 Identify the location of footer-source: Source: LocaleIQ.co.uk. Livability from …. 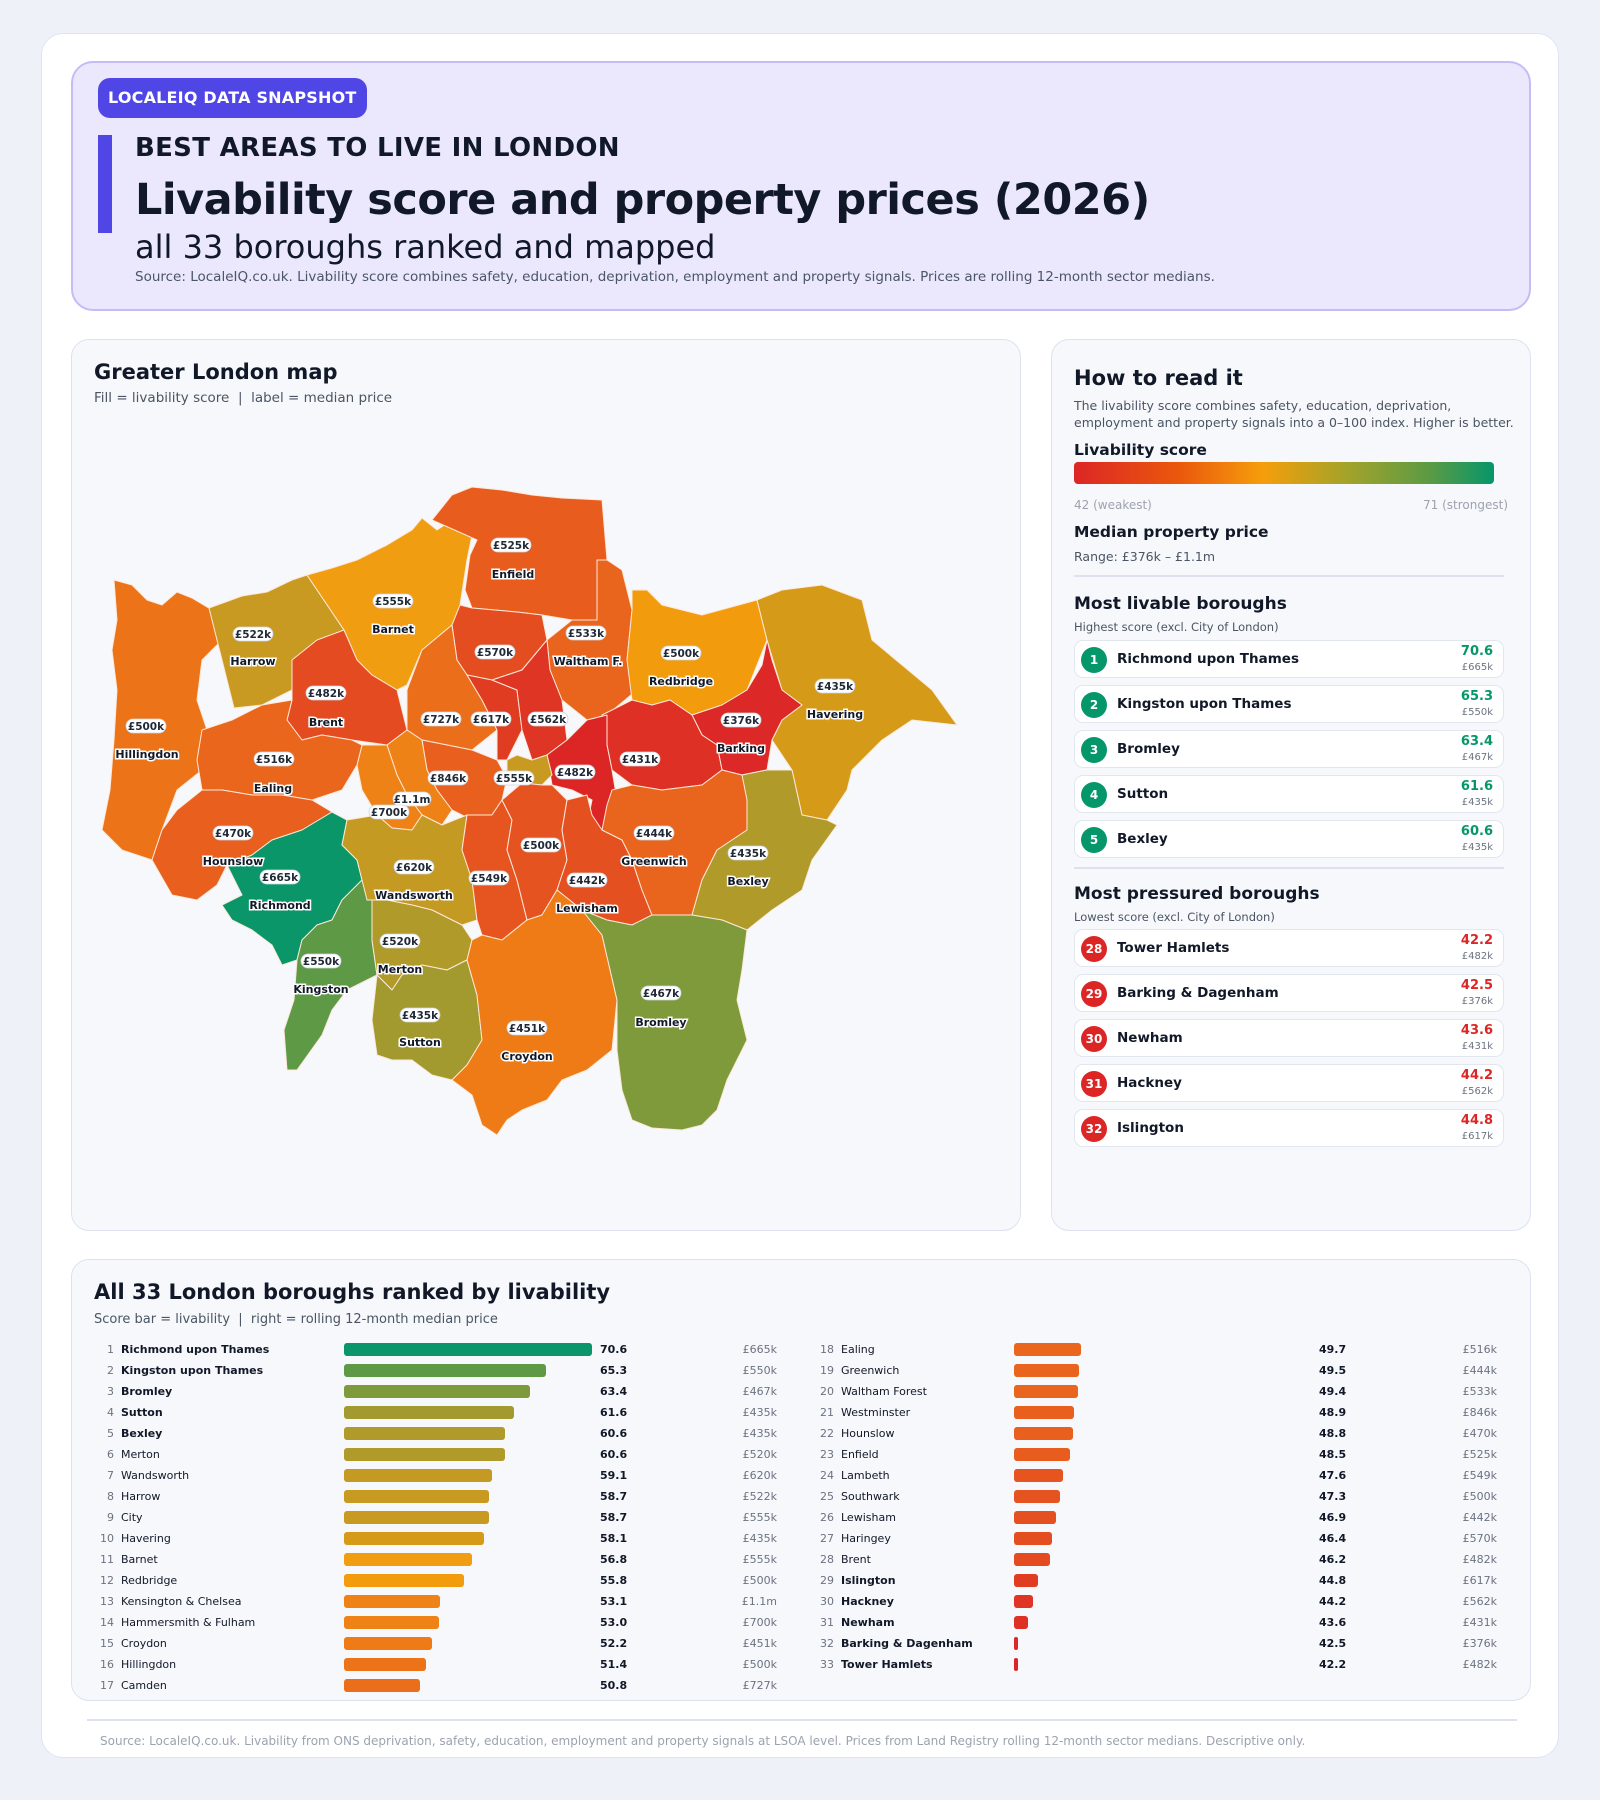
(703, 1741).